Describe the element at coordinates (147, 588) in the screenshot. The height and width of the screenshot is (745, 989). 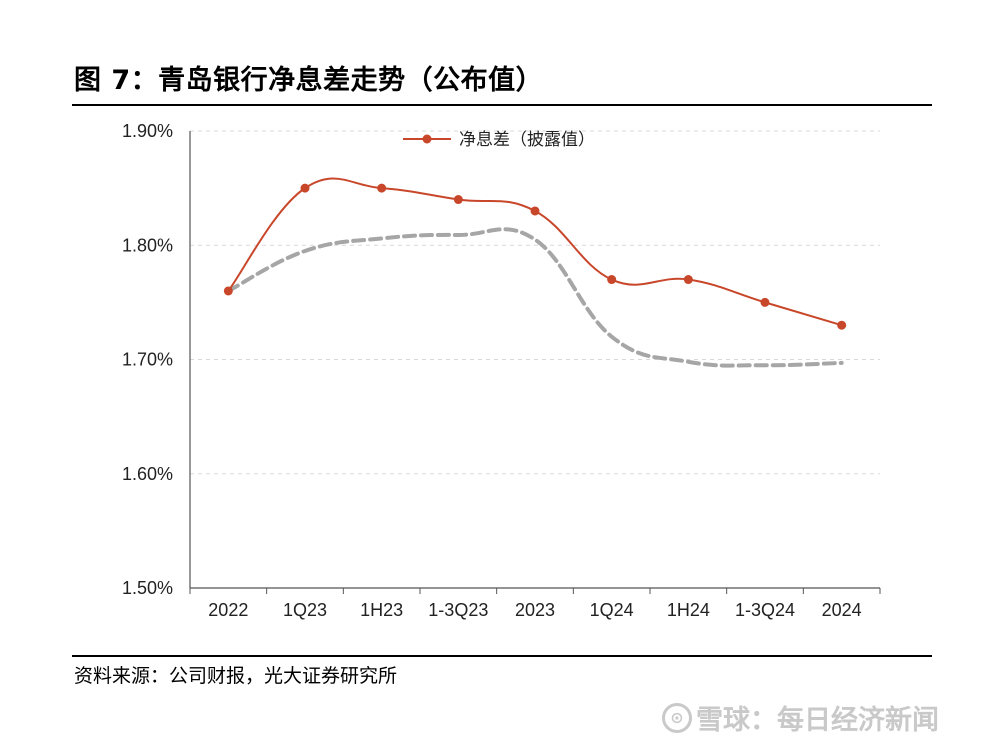
I see `y-tick-label: 1.50%` at that location.